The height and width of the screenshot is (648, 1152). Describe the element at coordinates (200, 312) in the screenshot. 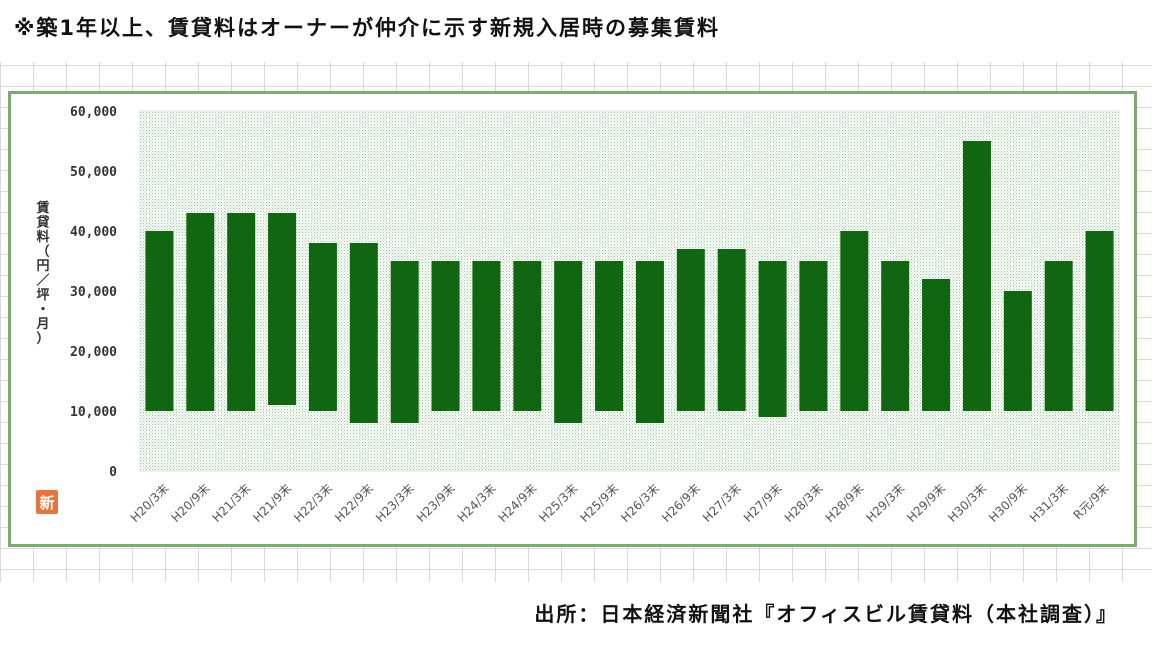

I see `bar-H20/9末` at that location.